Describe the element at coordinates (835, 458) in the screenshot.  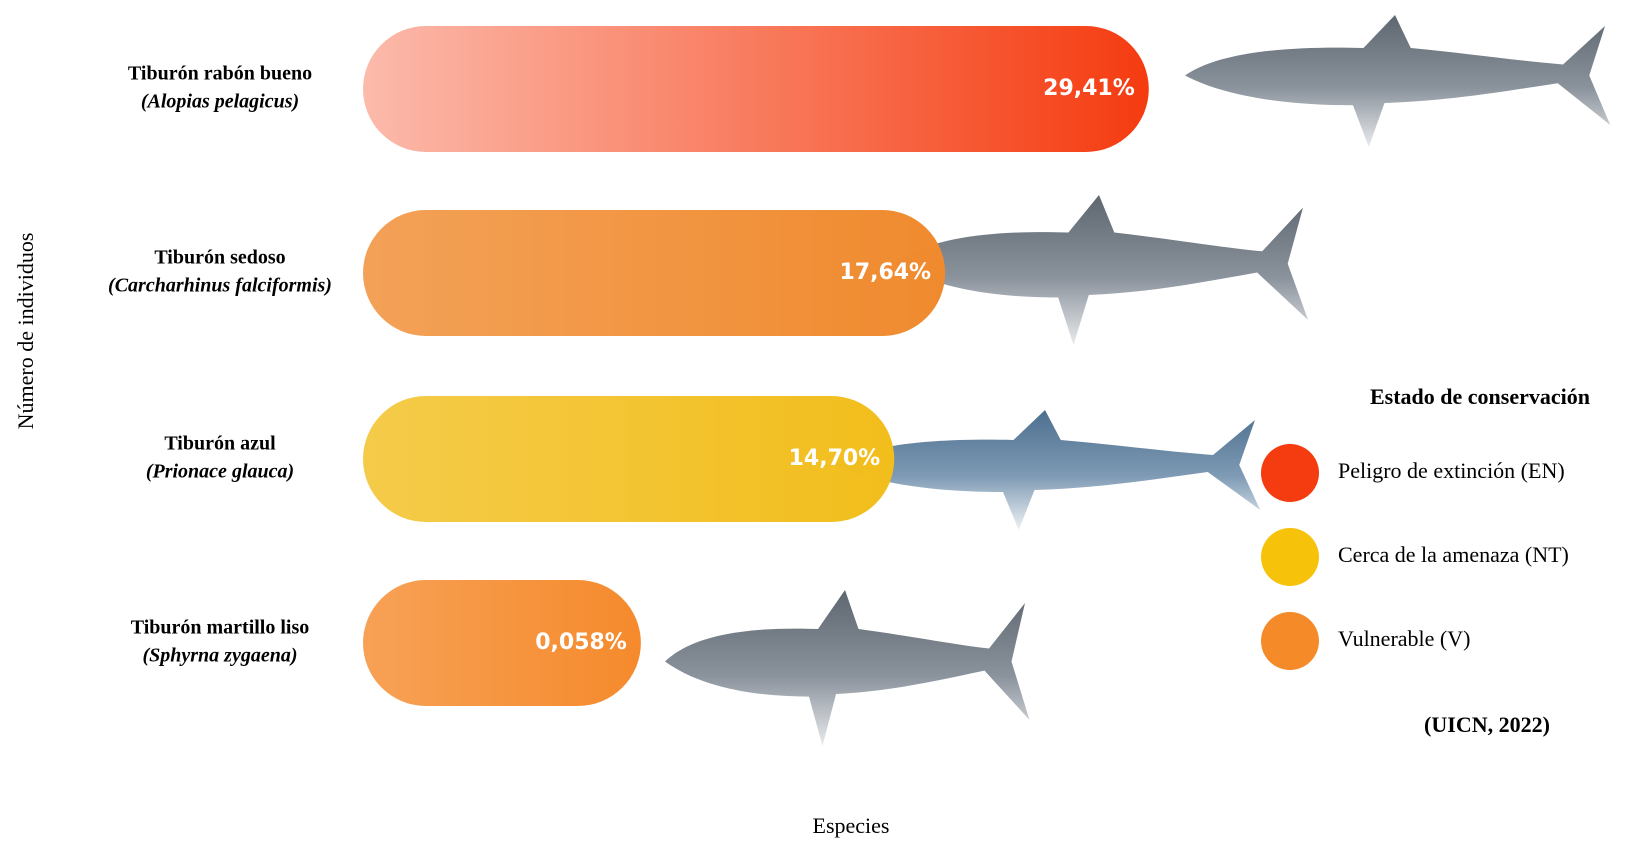
I see `value-label: 14,70%` at that location.